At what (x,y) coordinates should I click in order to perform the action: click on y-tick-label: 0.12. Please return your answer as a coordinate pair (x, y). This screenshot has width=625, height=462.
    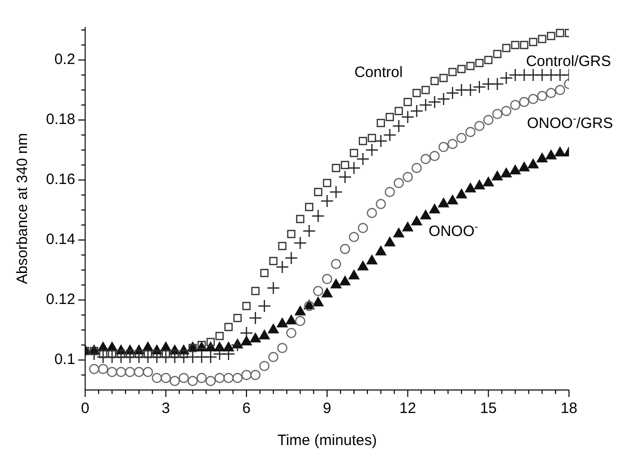
    Looking at the image, I should click on (61, 299).